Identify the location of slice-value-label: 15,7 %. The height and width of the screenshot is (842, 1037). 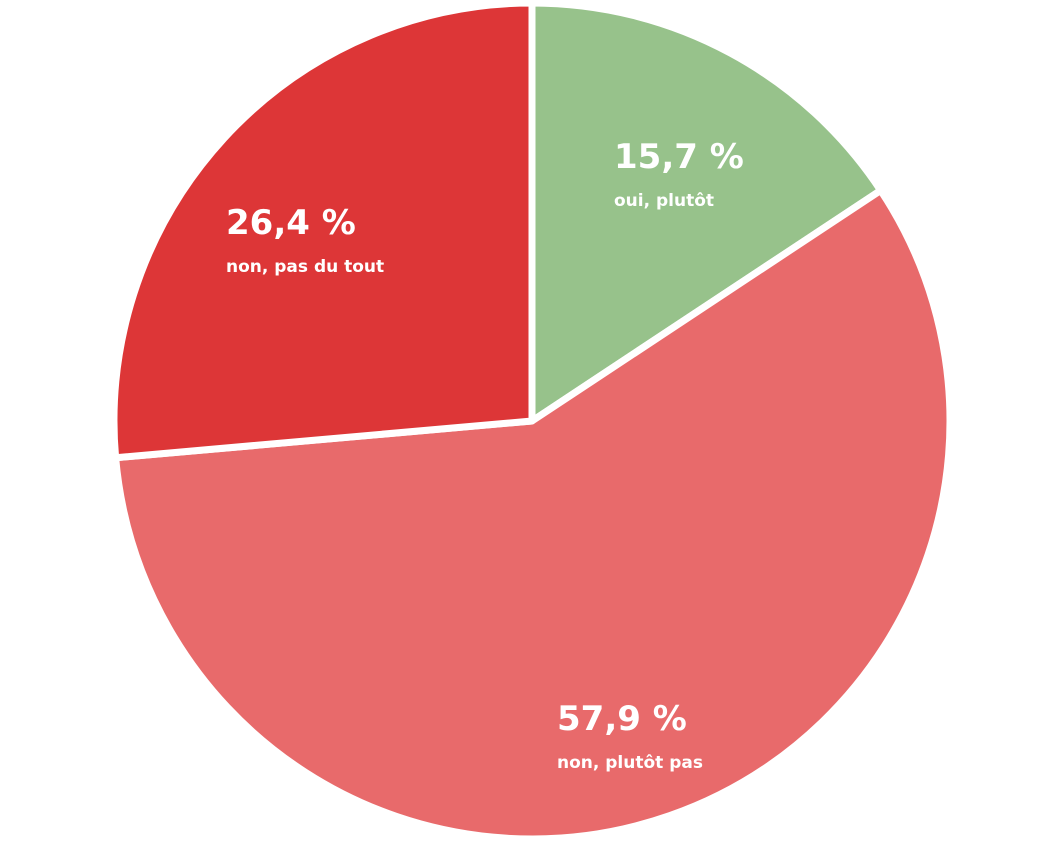
(679, 157).